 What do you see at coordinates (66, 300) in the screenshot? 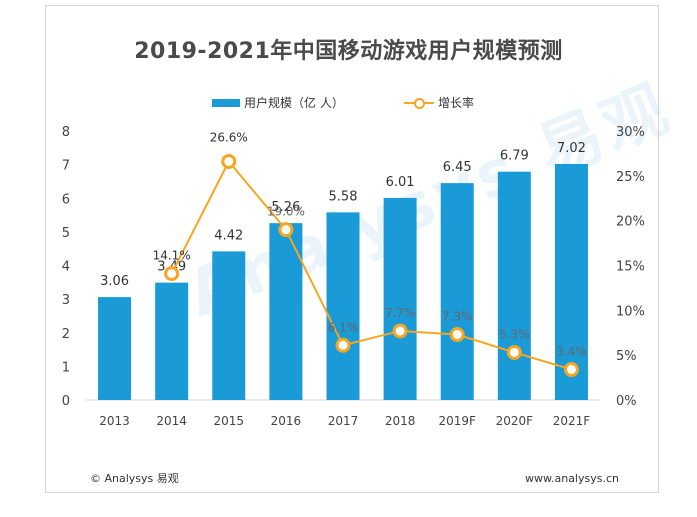
I see `y-left-tick-label: 3` at bounding box center [66, 300].